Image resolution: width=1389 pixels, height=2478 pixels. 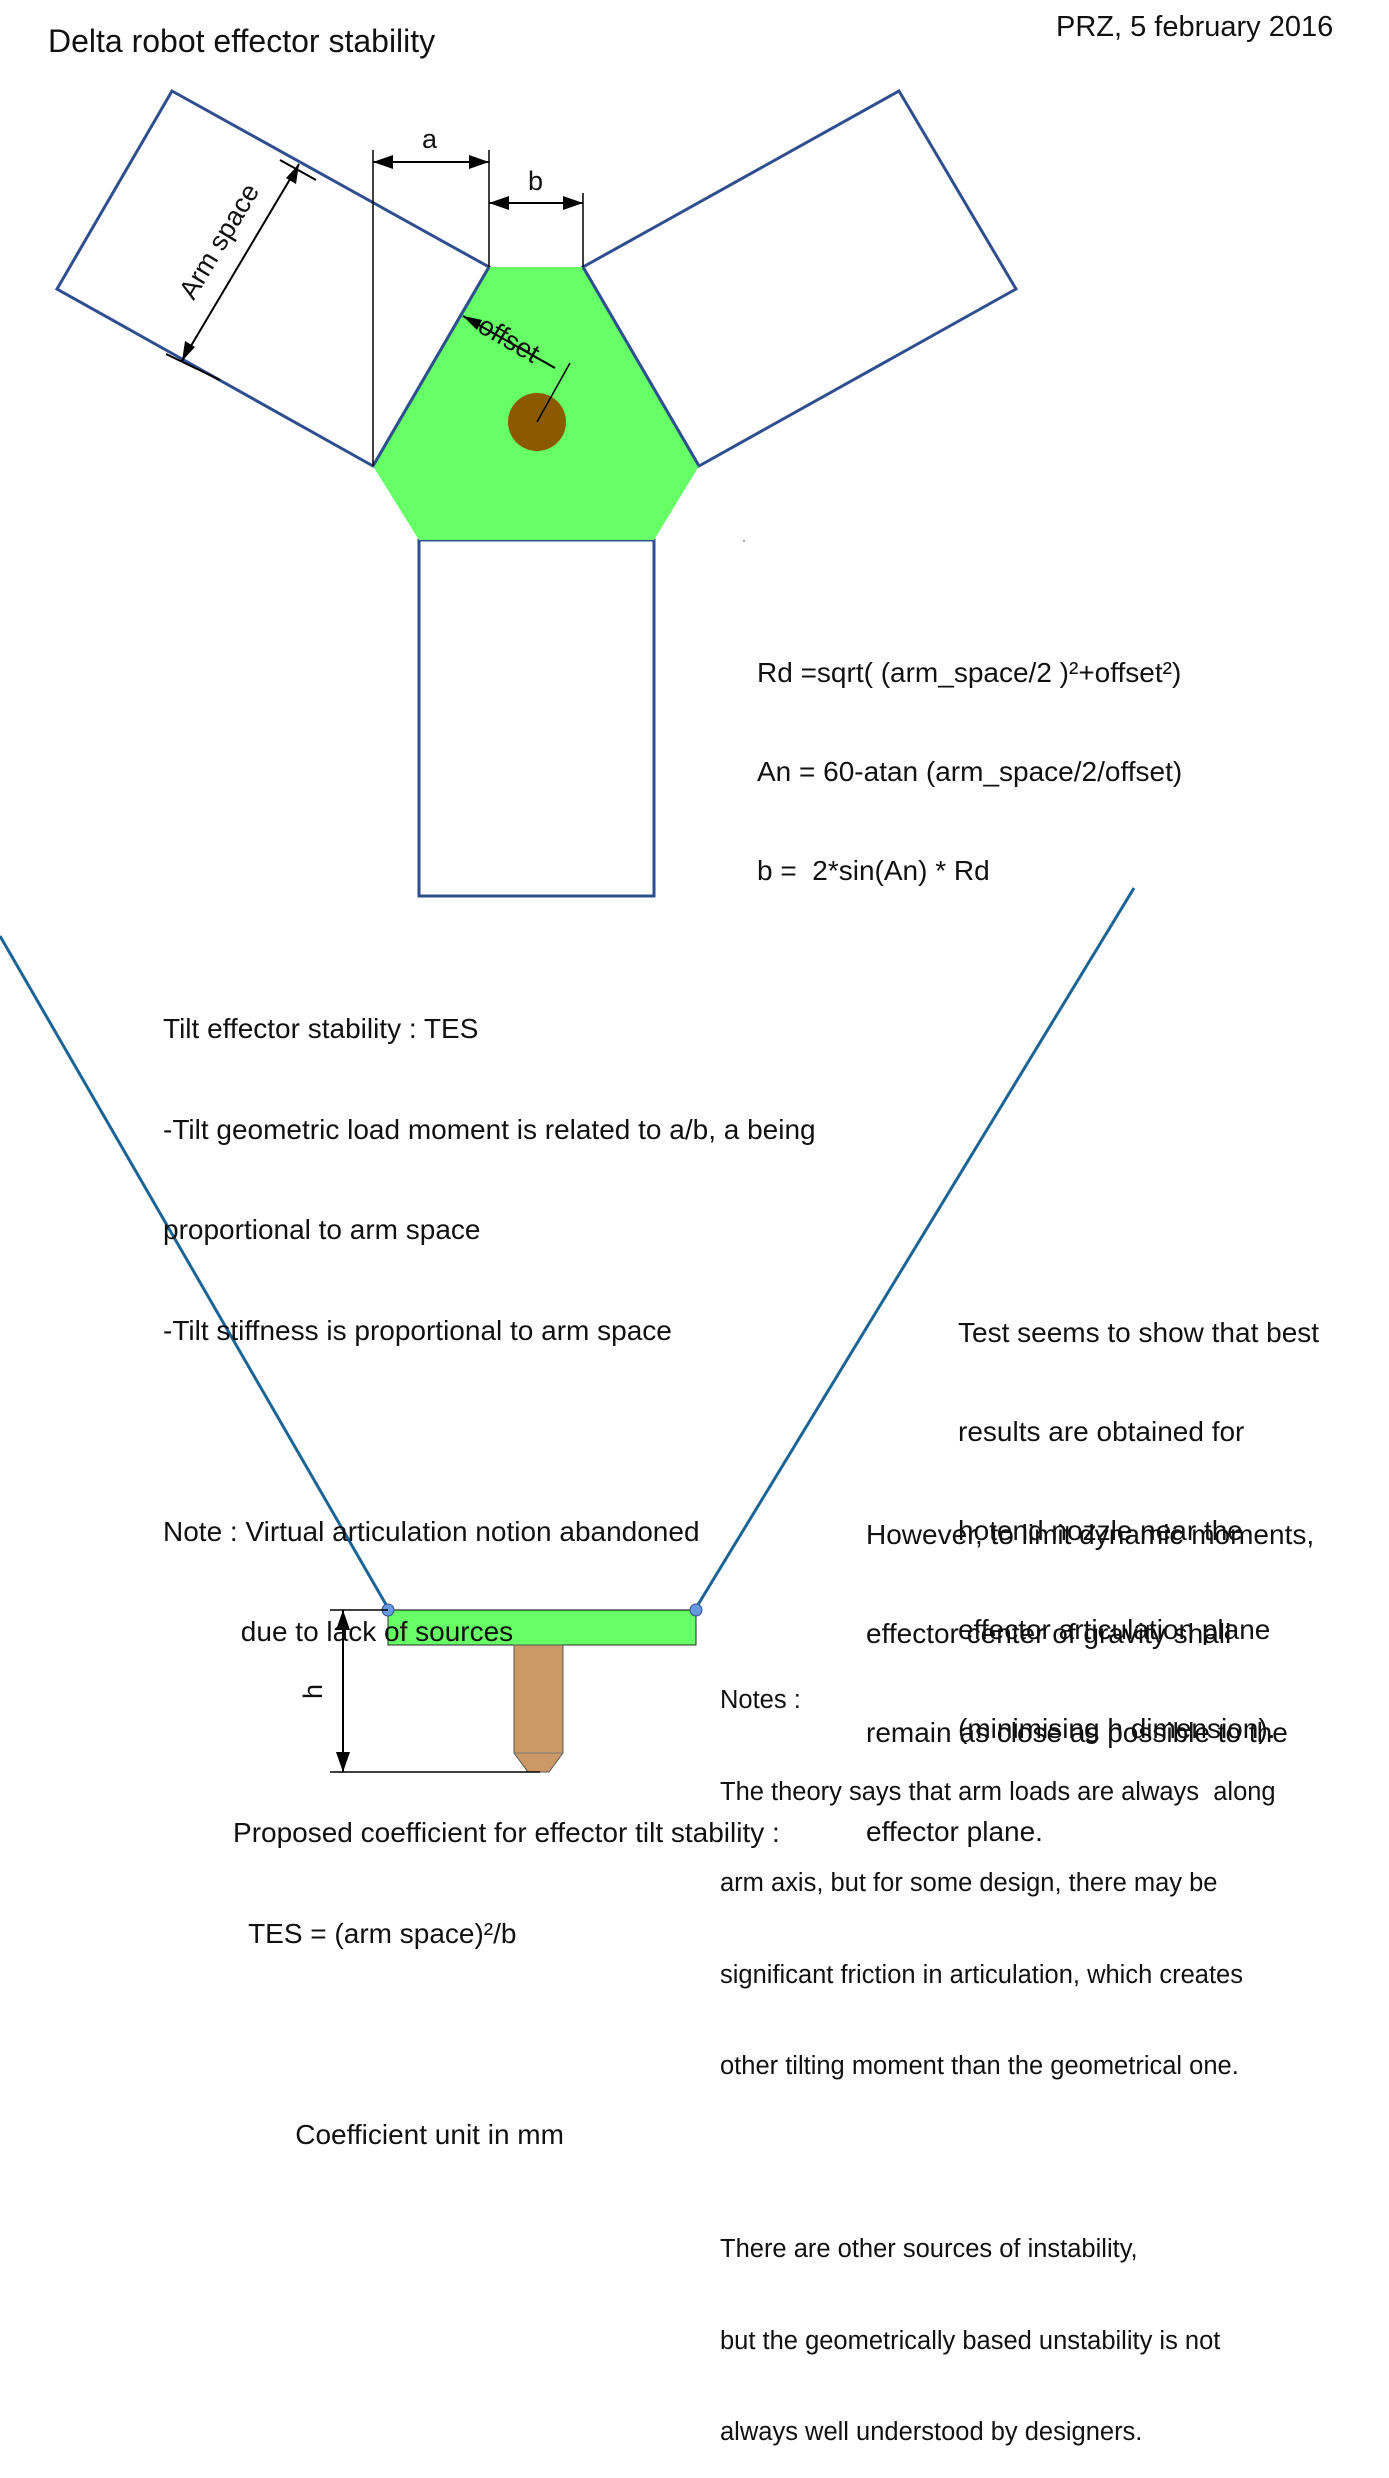 What do you see at coordinates (472, 323) in the screenshot?
I see `offset-arrowhead` at bounding box center [472, 323].